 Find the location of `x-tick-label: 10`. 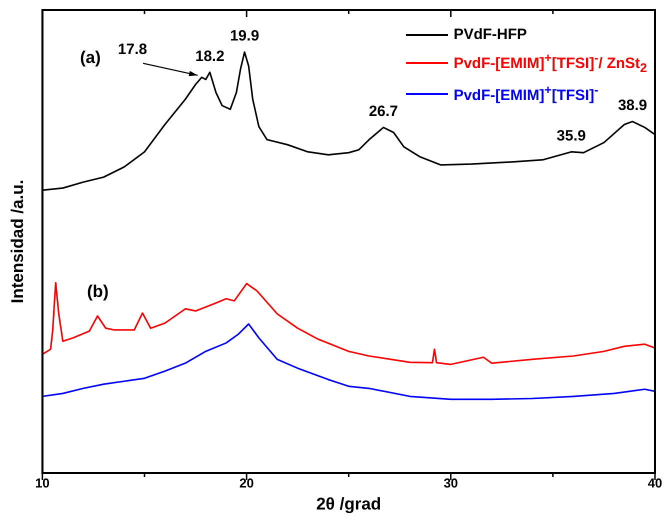

x-tick-label: 10 is located at coordinates (42, 482).